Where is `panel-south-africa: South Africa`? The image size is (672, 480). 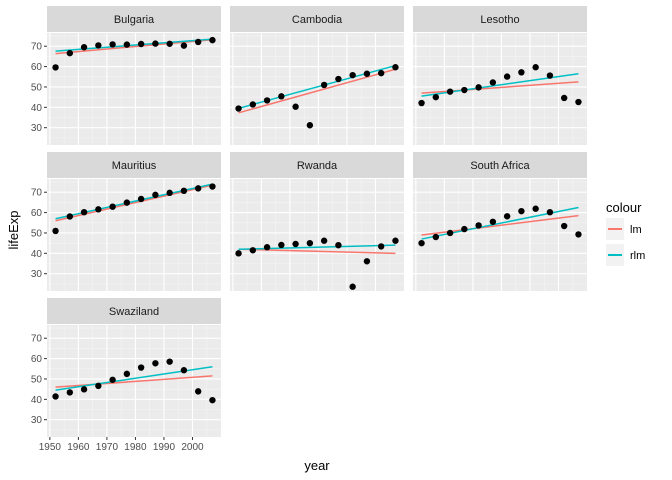
panel-south-africa: South Africa is located at coordinates (500, 221).